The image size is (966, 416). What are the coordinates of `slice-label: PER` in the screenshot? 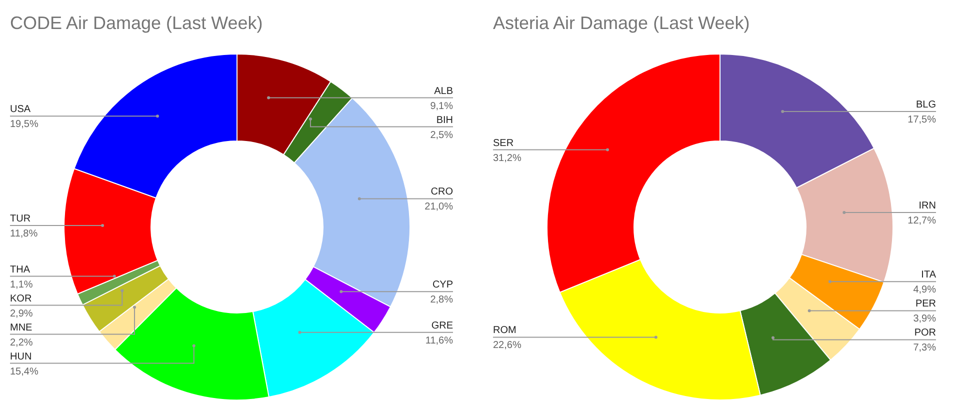 It's located at (925, 304).